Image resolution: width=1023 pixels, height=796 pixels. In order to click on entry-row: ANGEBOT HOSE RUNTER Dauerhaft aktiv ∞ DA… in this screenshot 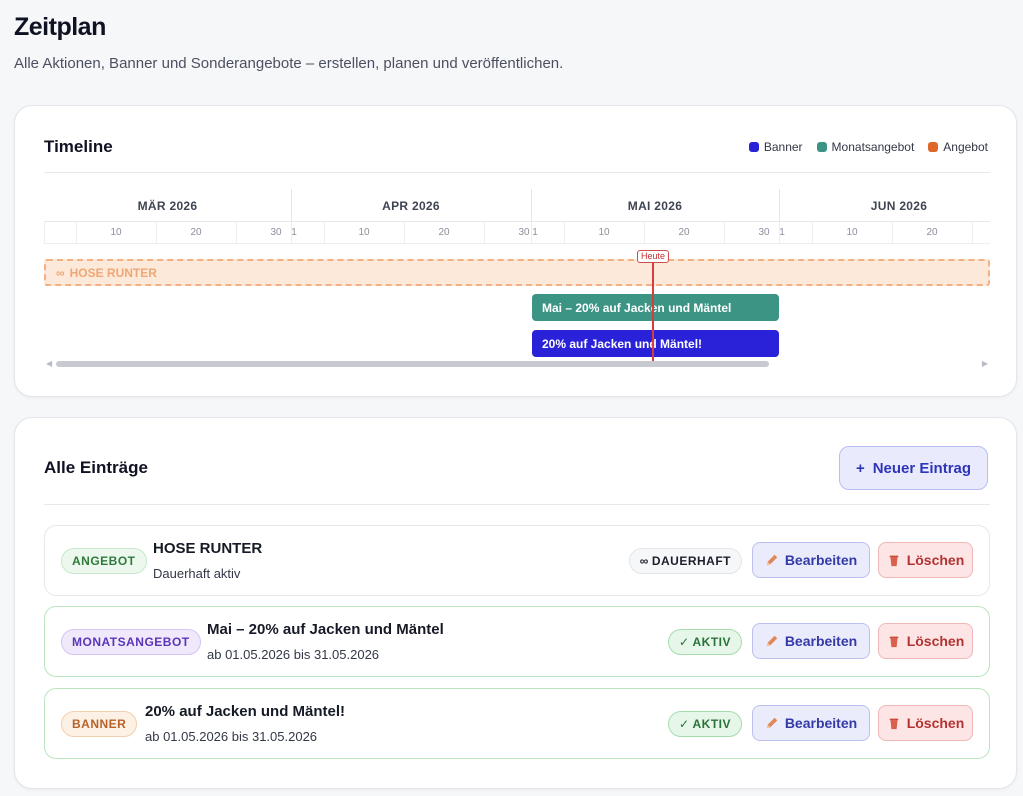, I will do `click(517, 560)`.